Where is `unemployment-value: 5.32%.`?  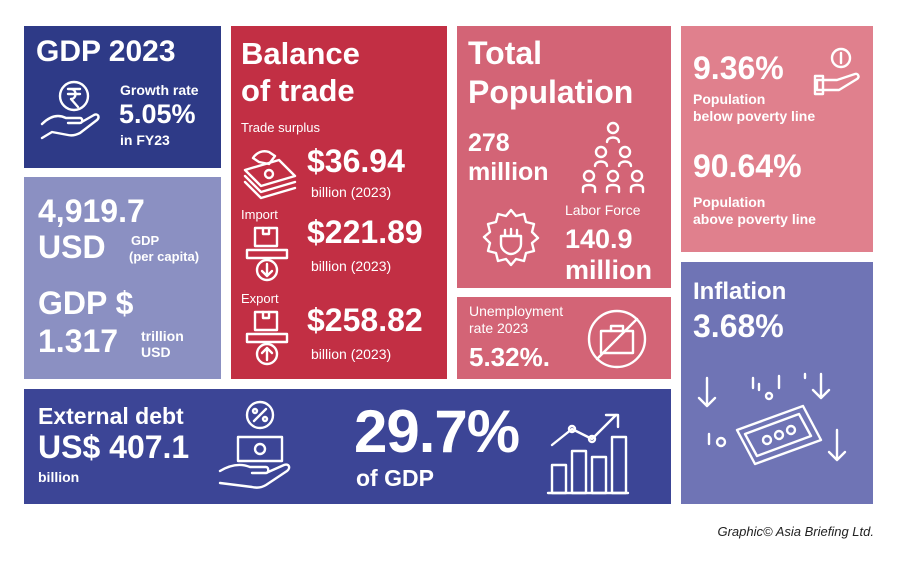 unemployment-value: 5.32%. is located at coordinates (509, 357).